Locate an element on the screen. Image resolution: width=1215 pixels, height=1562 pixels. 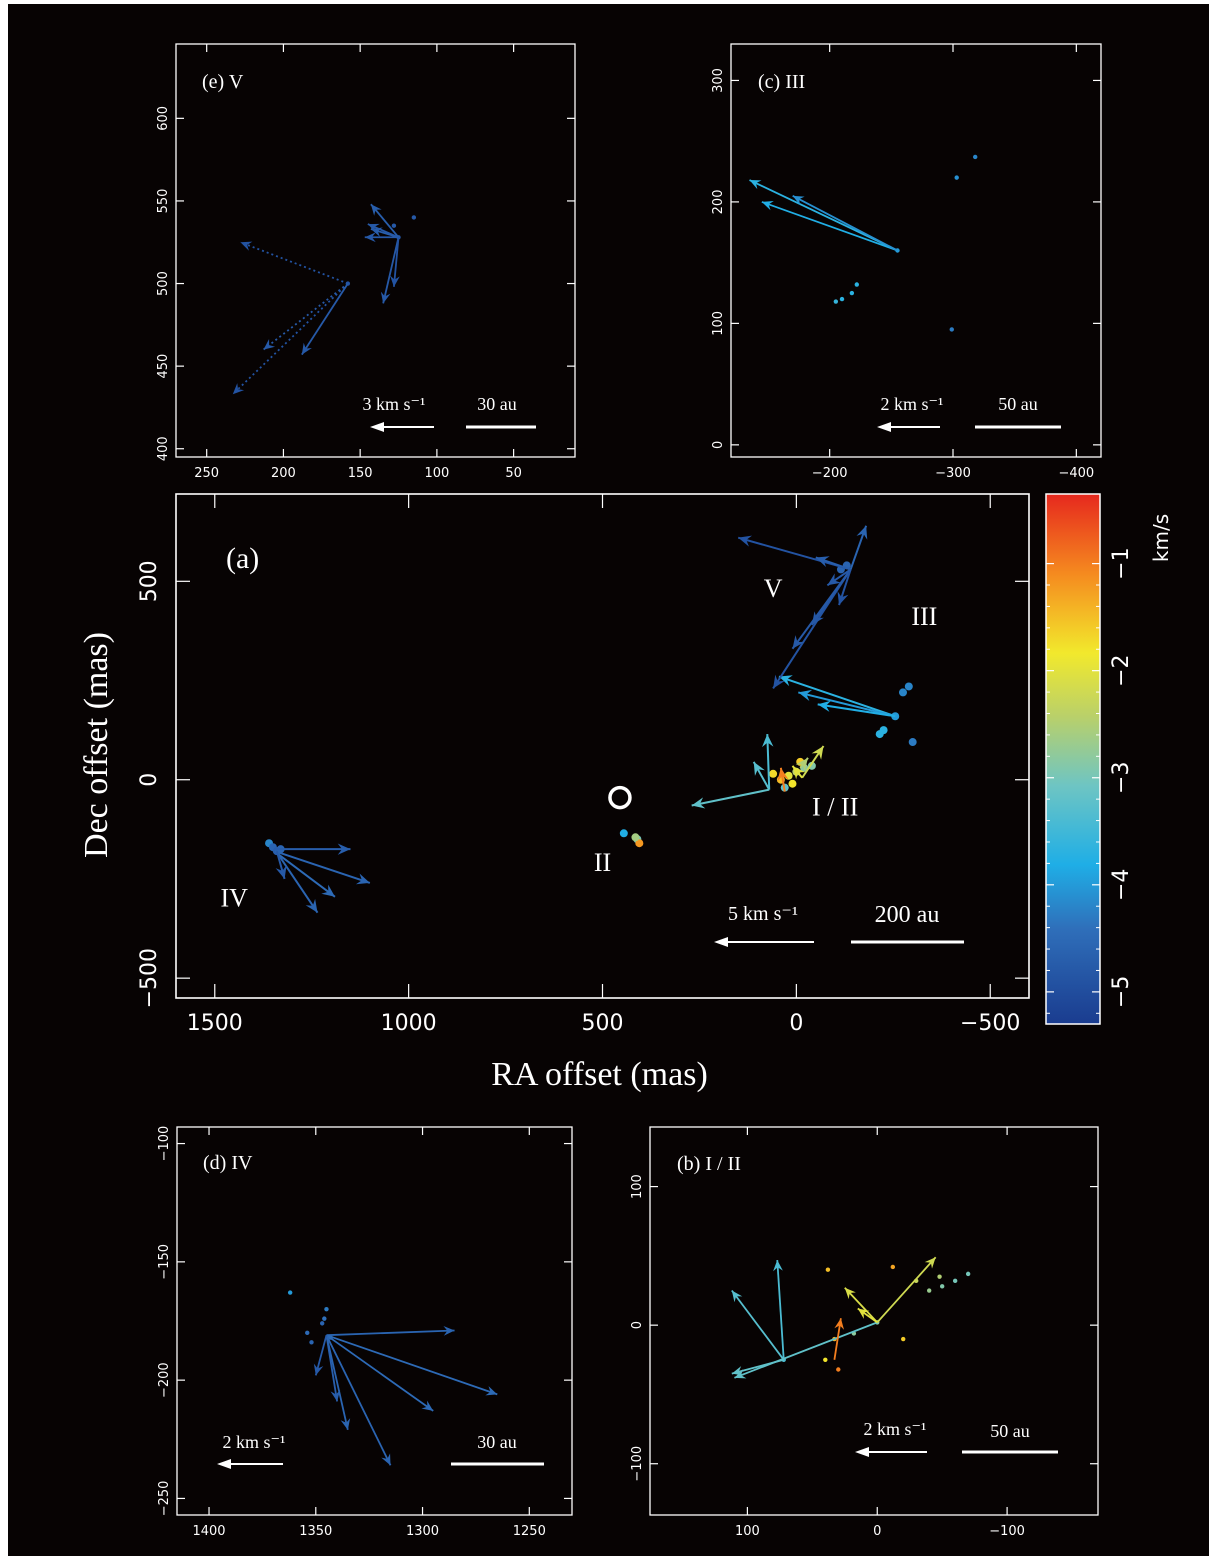
velocity-scale-label: 3 km s⁻¹ is located at coordinates (394, 404).